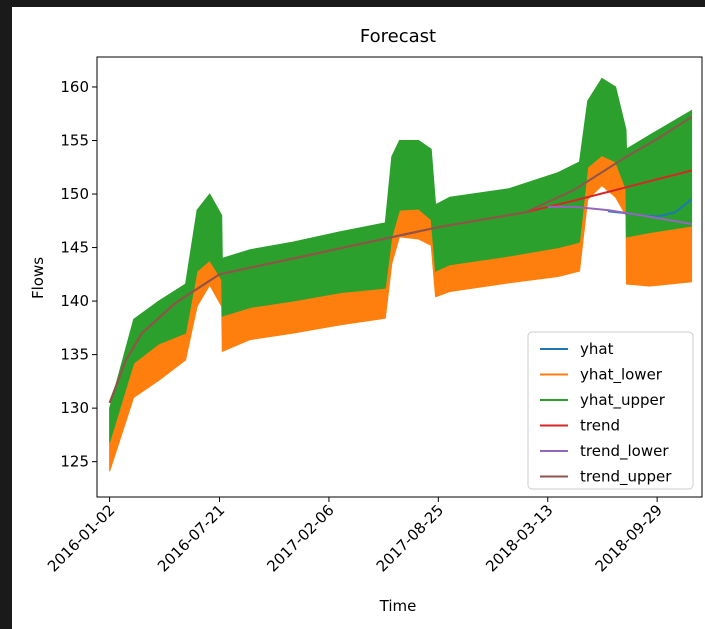 The image size is (705, 629). Describe the element at coordinates (398, 36) in the screenshot. I see `chart-title: Forecast` at that location.